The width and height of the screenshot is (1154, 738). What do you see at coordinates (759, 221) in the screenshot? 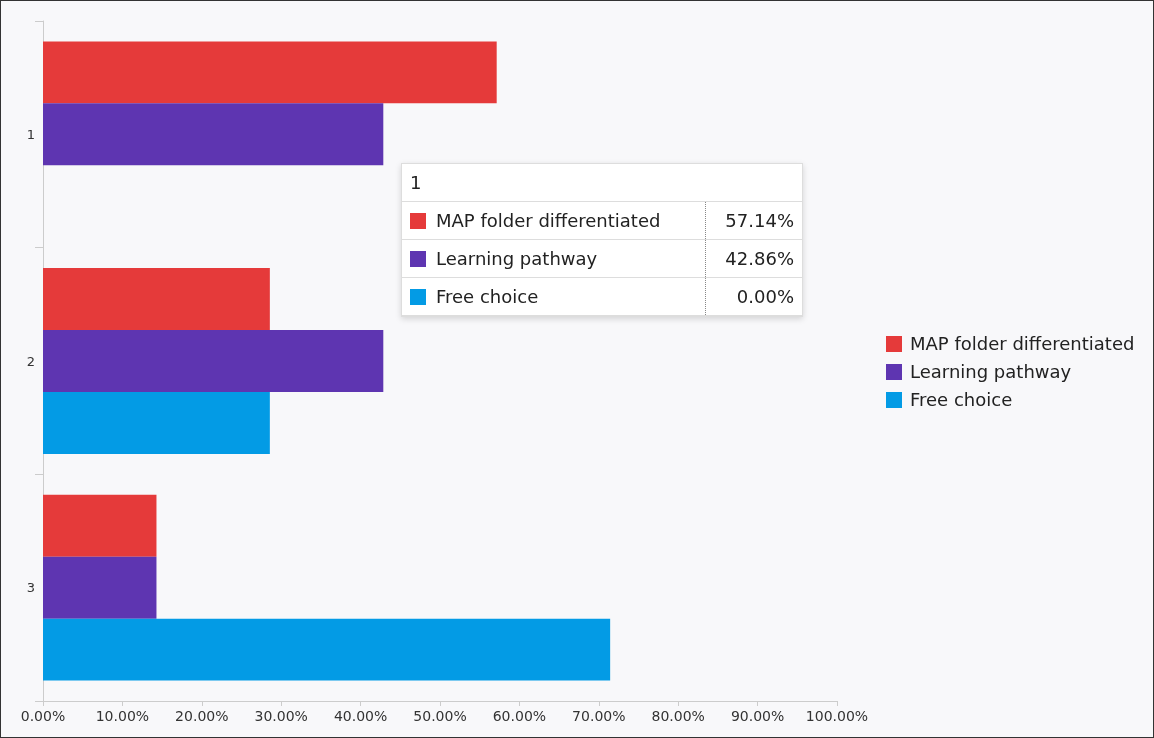
I see `annotation: 57.14%` at bounding box center [759, 221].